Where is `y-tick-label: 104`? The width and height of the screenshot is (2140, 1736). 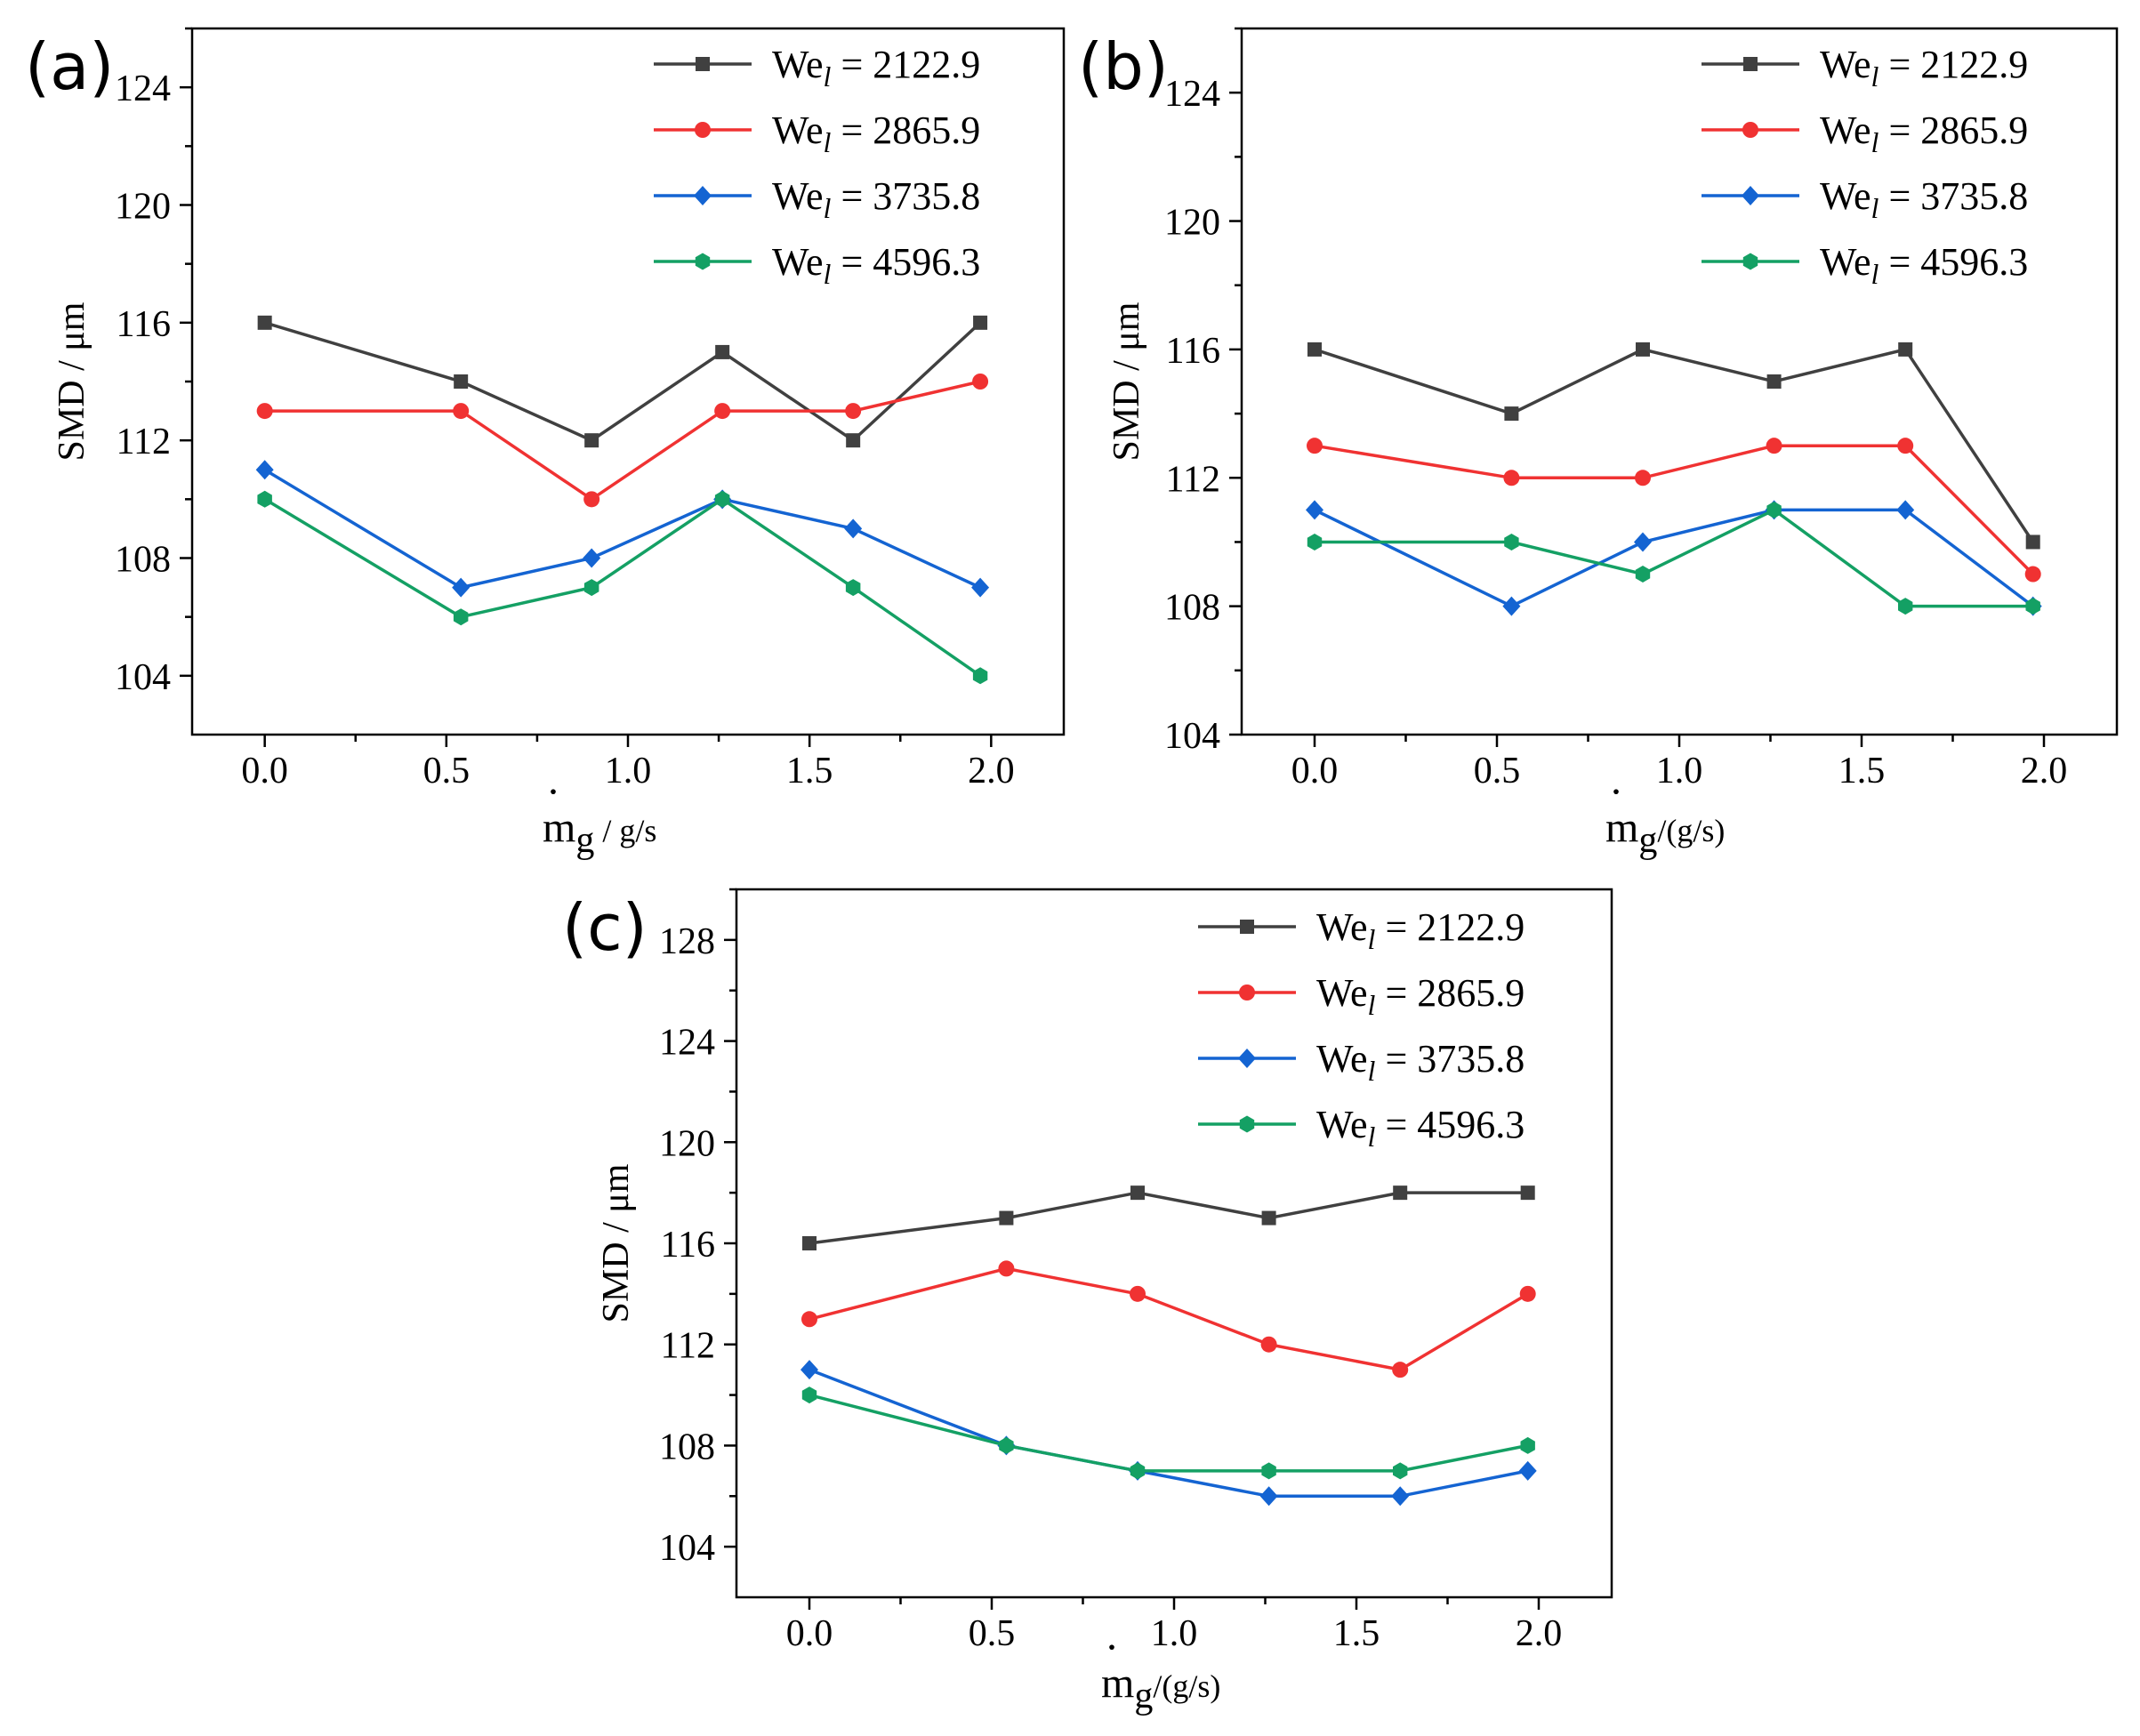 y-tick-label: 104 is located at coordinates (687, 1549).